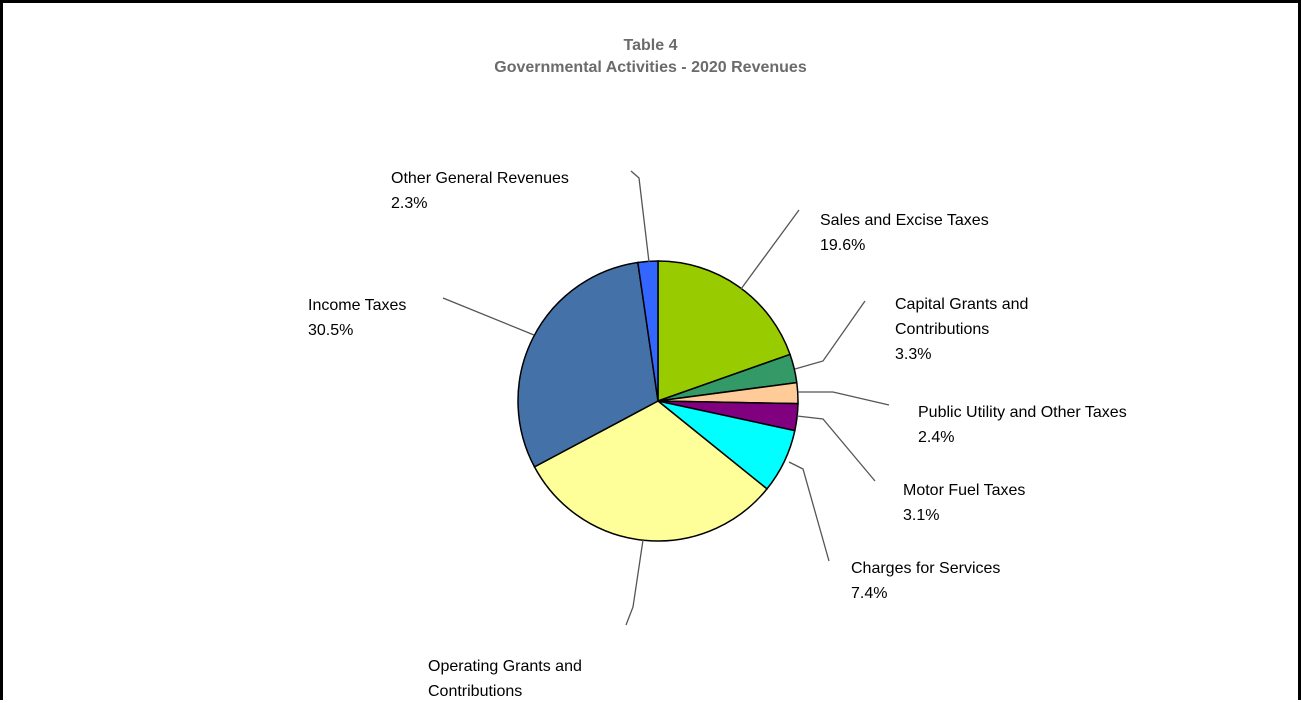 The image size is (1301, 703). Describe the element at coordinates (904, 233) in the screenshot. I see `slice-label: Sales and Excise Taxes 19.6%` at that location.